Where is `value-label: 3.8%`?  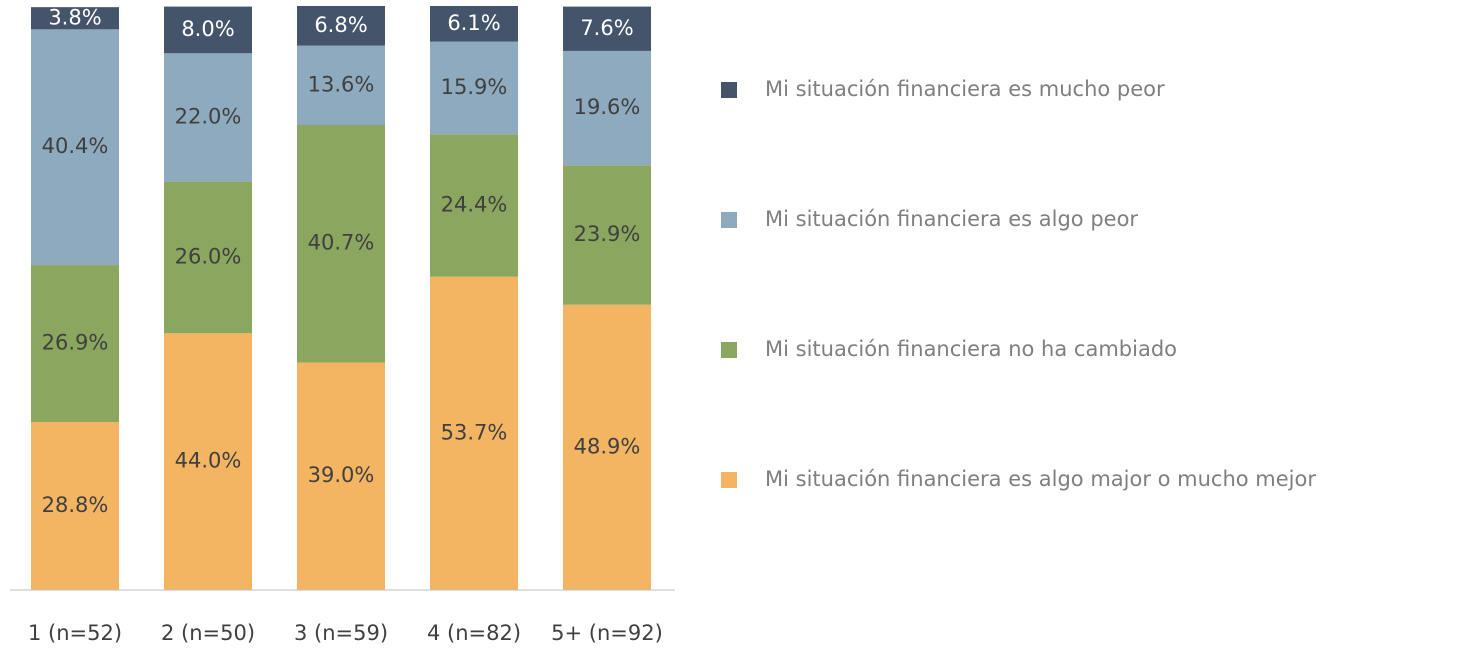
value-label: 3.8% is located at coordinates (74, 17).